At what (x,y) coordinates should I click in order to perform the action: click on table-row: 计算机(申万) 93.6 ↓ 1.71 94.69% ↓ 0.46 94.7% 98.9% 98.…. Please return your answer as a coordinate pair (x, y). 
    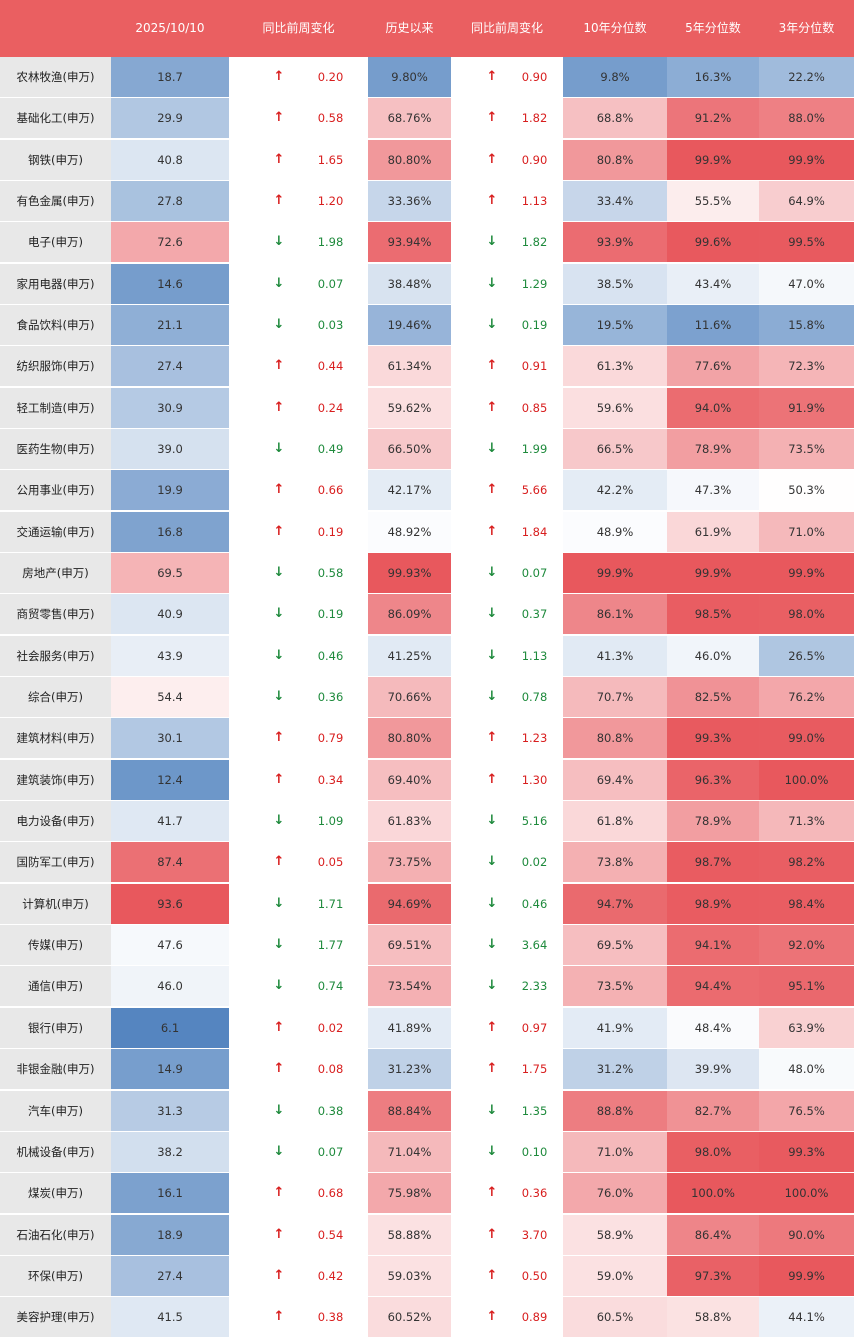
    Looking at the image, I should click on (427, 903).